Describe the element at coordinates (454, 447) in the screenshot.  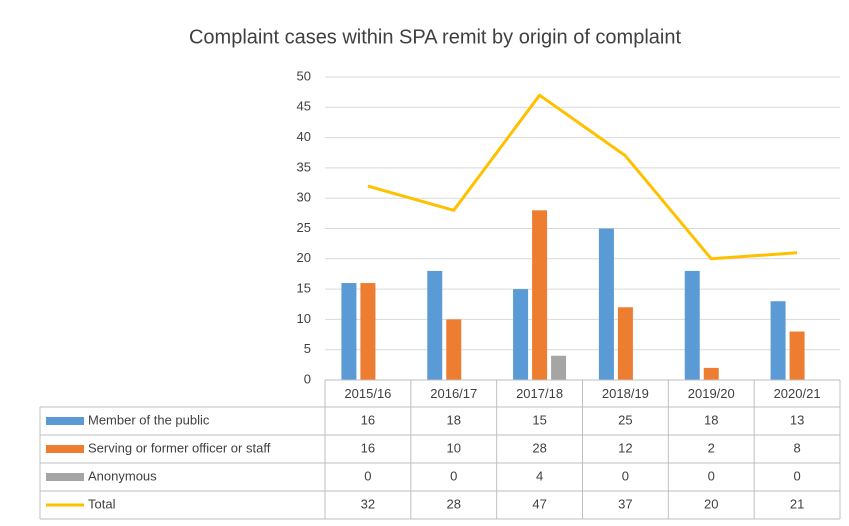
I see `table-cell: 10` at that location.